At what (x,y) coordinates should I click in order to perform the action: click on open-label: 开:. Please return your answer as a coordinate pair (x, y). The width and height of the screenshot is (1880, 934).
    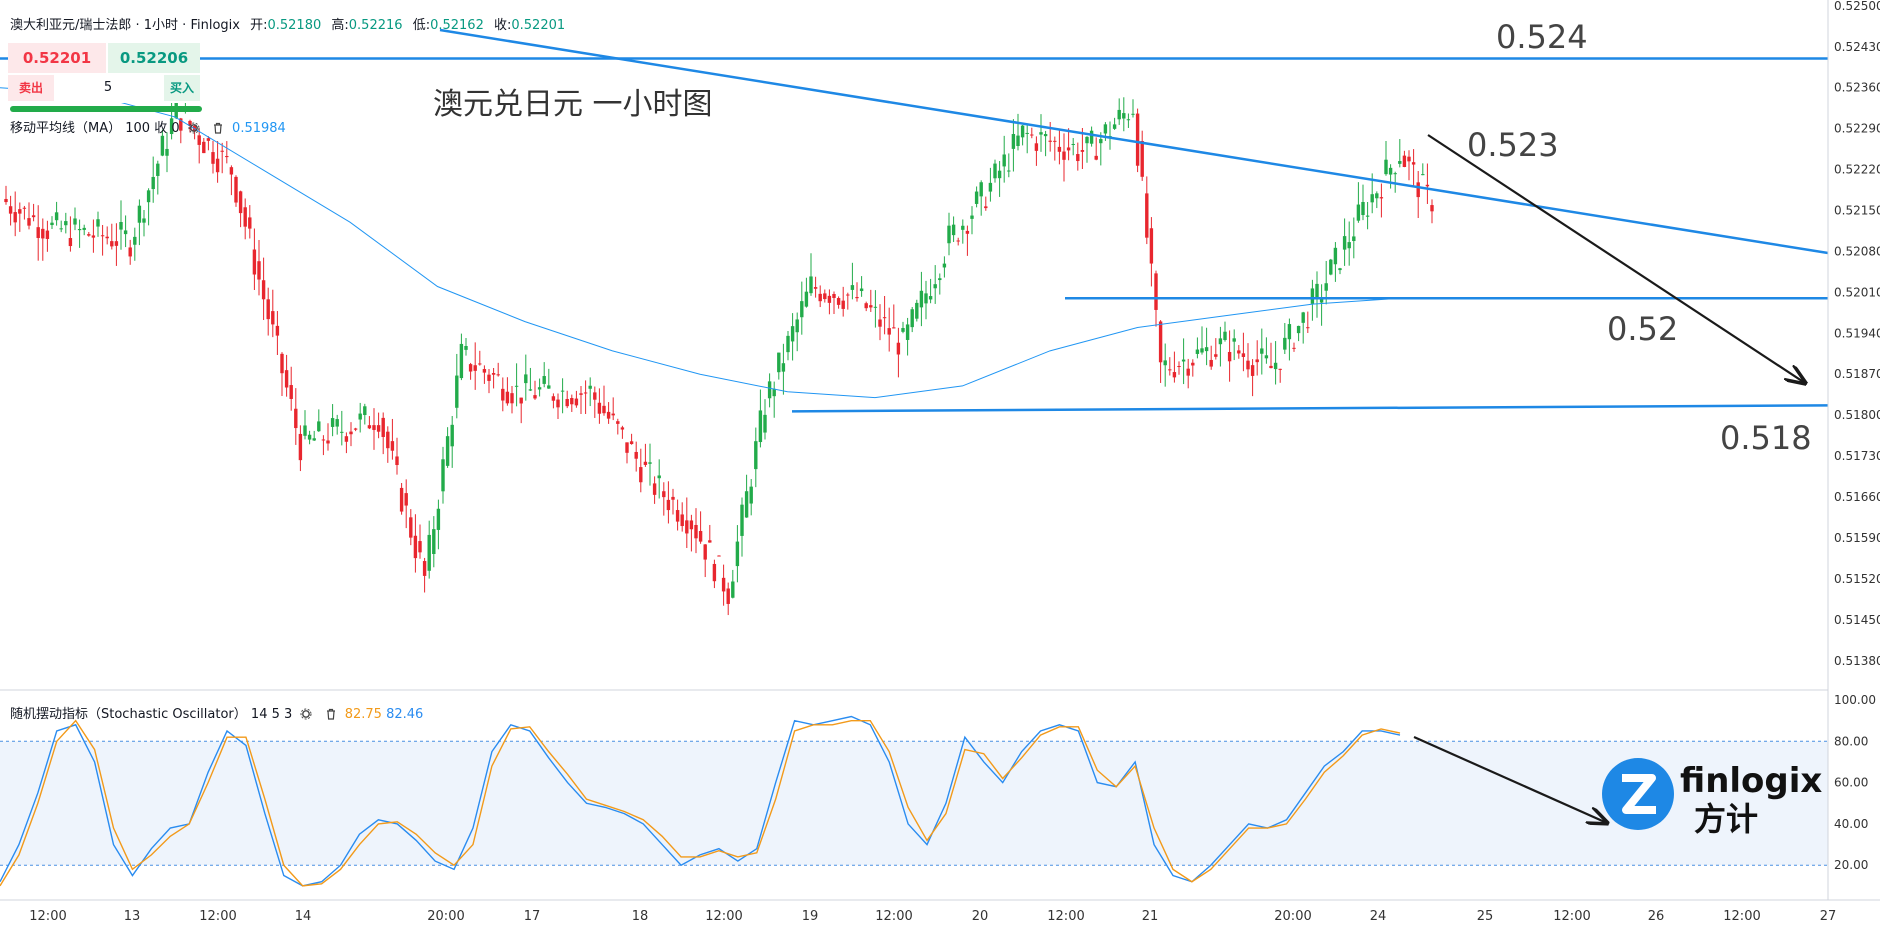
    Looking at the image, I should click on (259, 25).